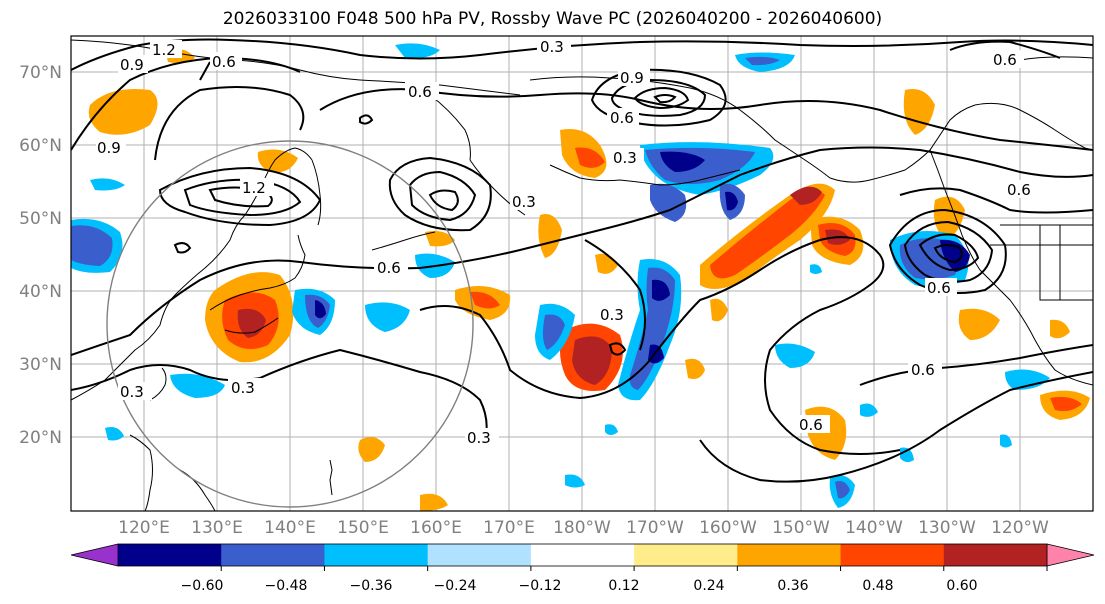 The height and width of the screenshot is (604, 1105). I want to click on lon-label: 160°E, so click(436, 528).